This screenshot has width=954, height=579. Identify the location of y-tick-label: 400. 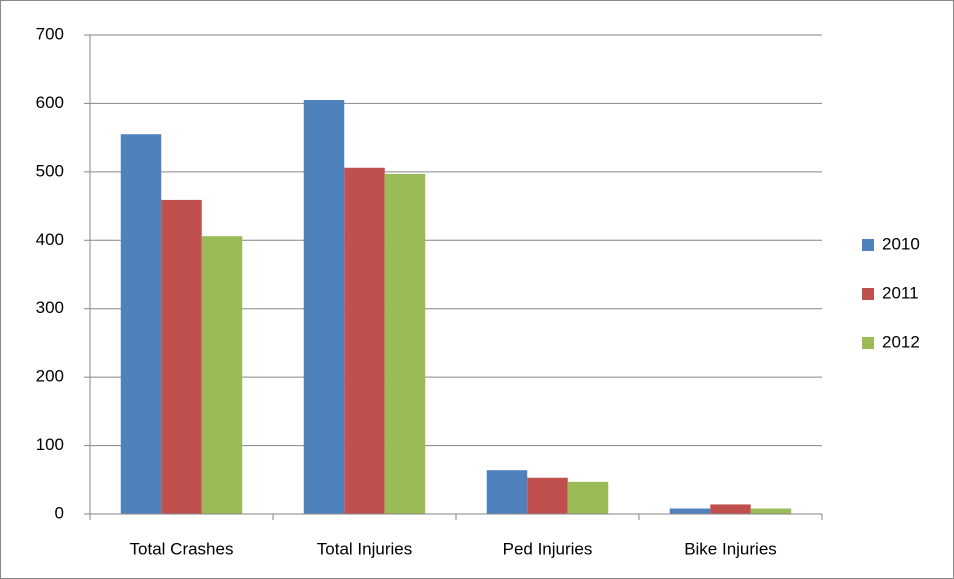
(50, 239).